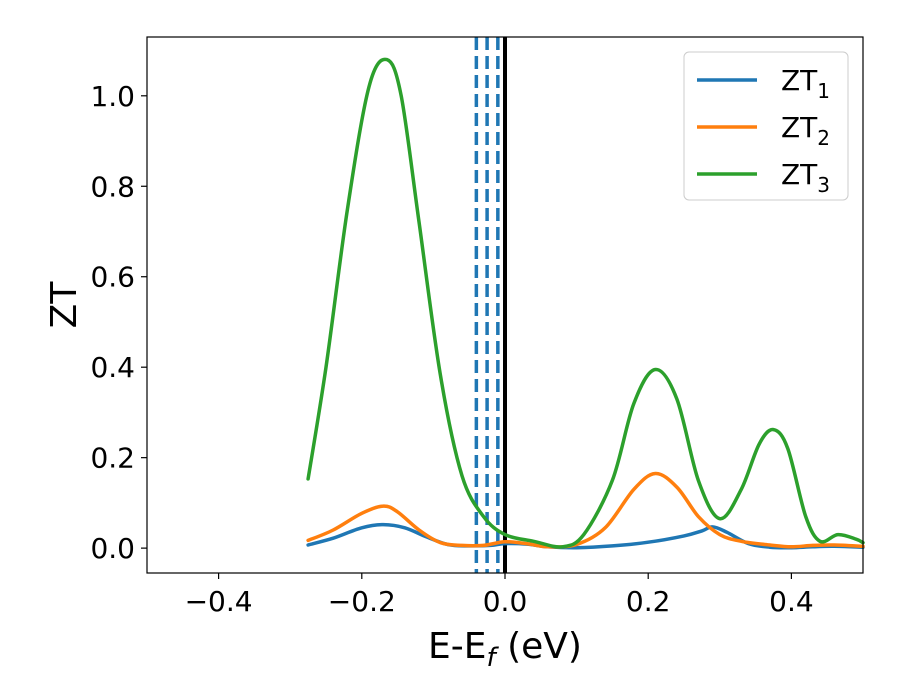  Describe the element at coordinates (112, 277) in the screenshot. I see `y-tick-label: 0.6` at that location.